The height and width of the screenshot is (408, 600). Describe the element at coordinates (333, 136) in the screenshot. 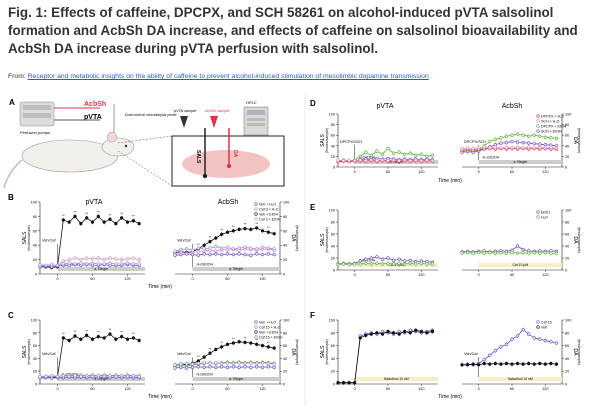

I see `y-tick-label: 60` at that location.